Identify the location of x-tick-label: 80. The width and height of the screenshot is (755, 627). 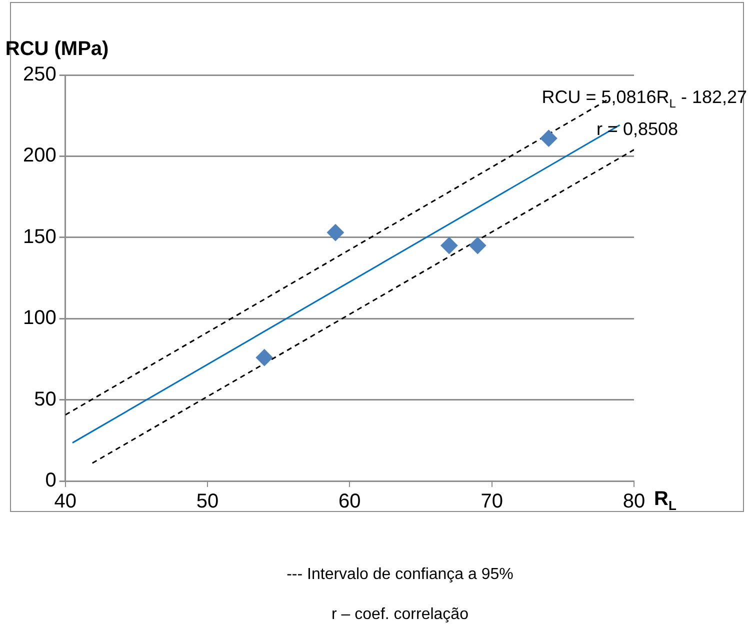
(634, 501).